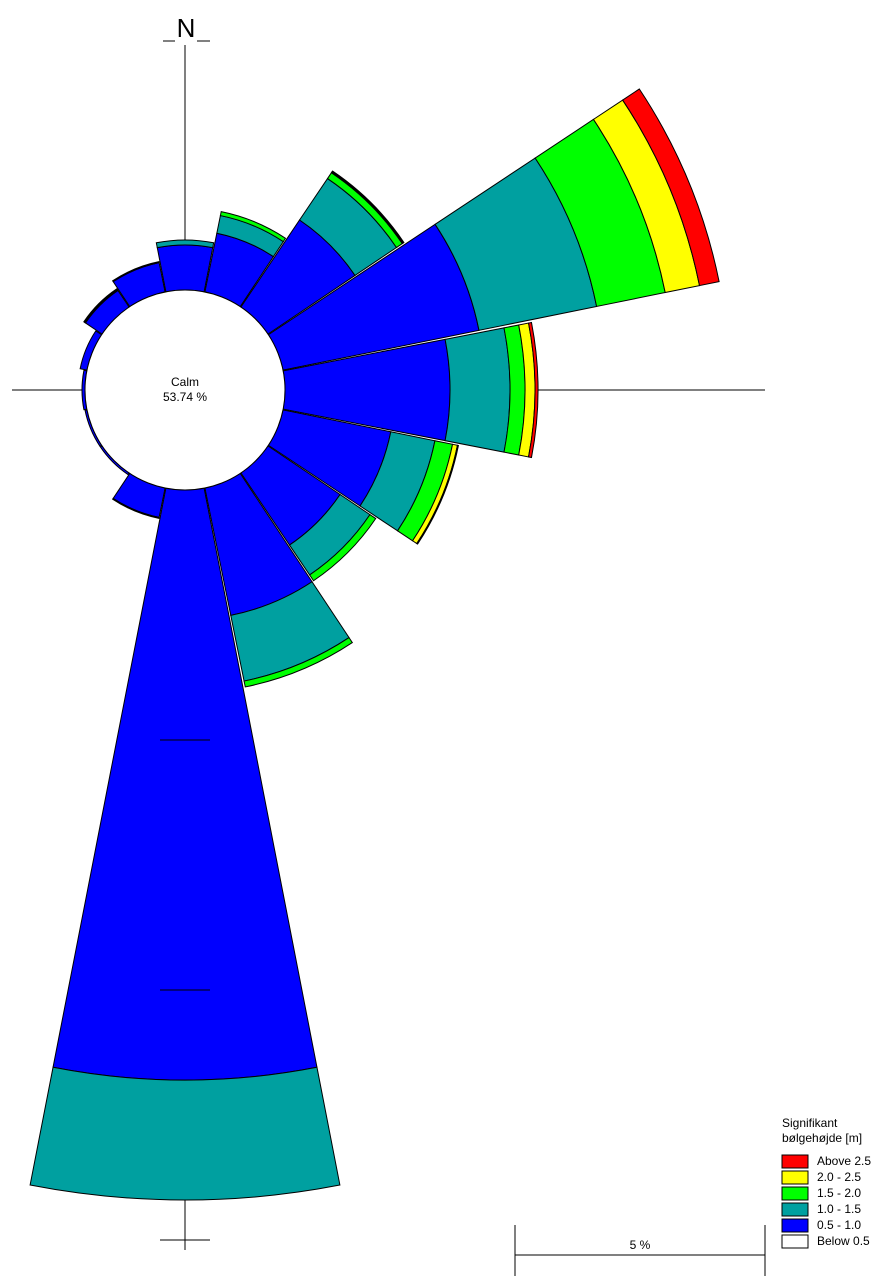 Image resolution: width=889 pixels, height=1276 pixels. I want to click on scale-bar-label: 5 %, so click(640, 1245).